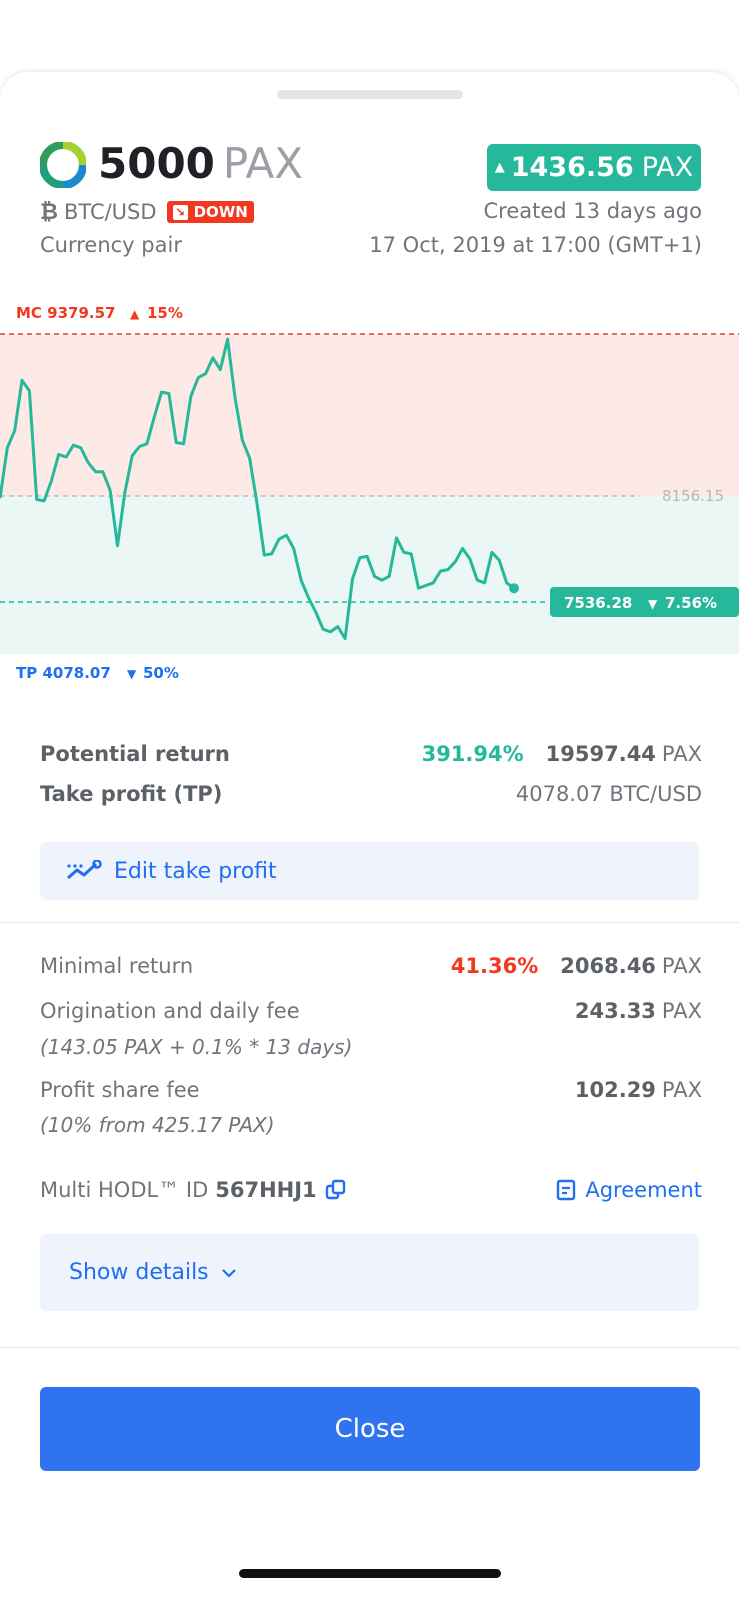  Describe the element at coordinates (371, 966) in the screenshot. I see `minimal-return-row: Minimal return 41.36% 2068.46 PAX` at that location.